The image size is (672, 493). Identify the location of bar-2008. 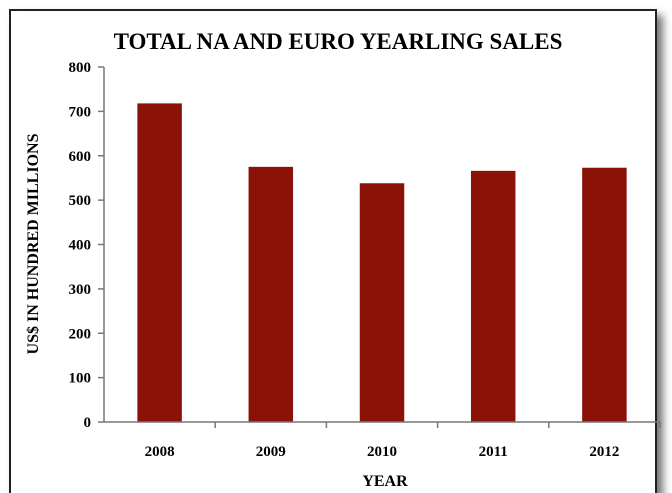
(159, 262).